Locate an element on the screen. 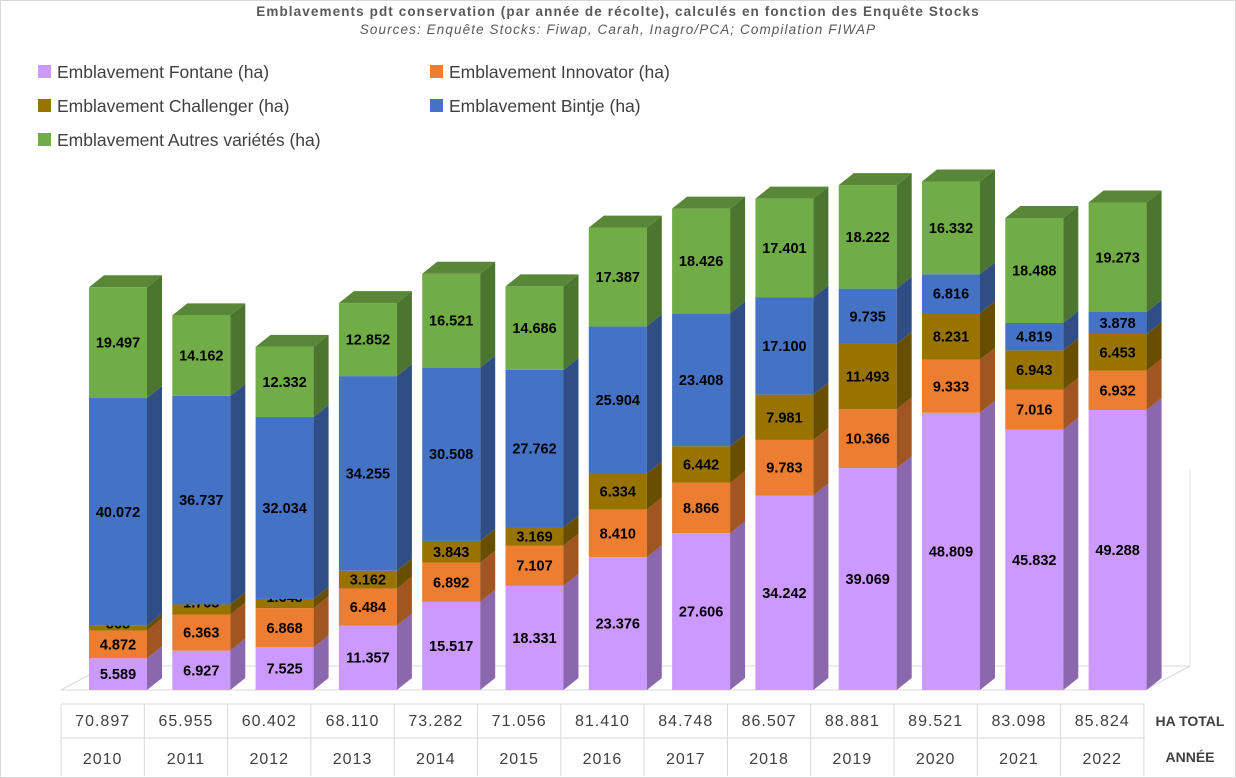 The height and width of the screenshot is (778, 1236). bar-segment-innovator-2019 is located at coordinates (867, 439).